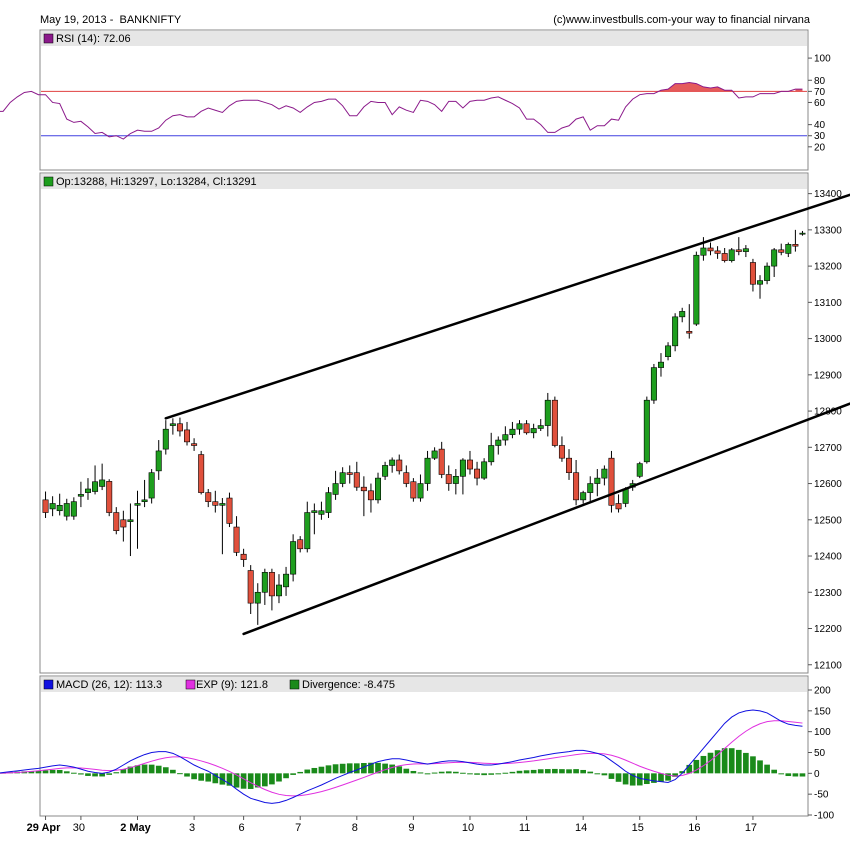 This screenshot has width=850, height=852. What do you see at coordinates (828, 665) in the screenshot?
I see `price-tick-label: 12100` at bounding box center [828, 665].